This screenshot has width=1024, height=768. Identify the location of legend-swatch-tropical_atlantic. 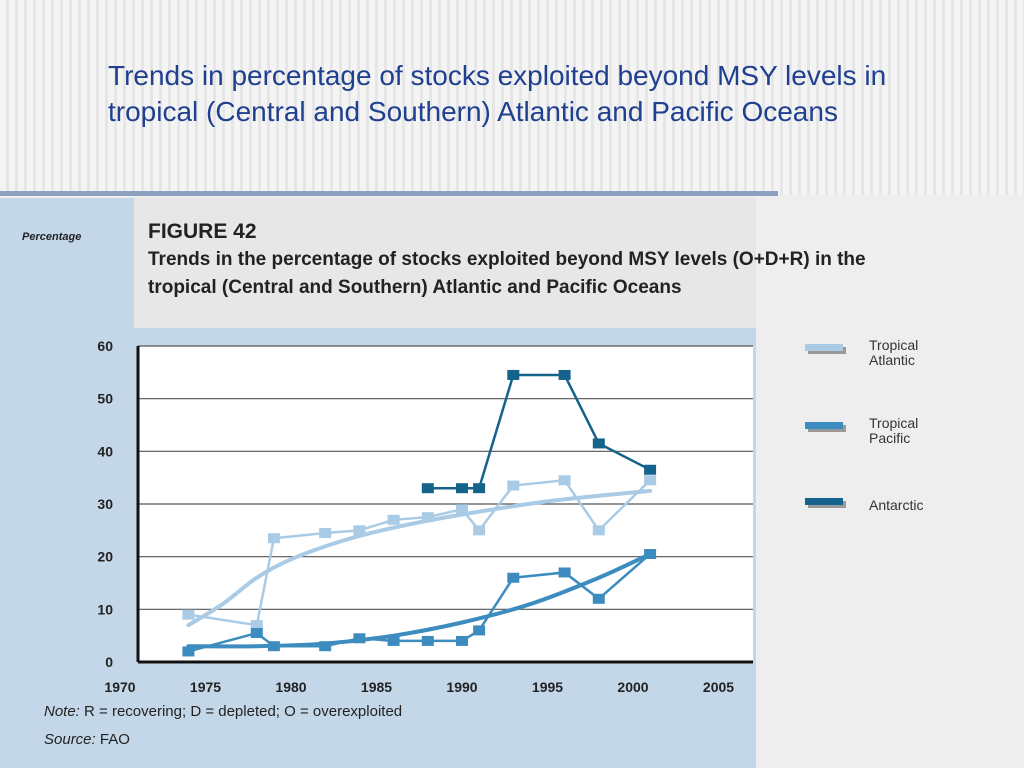
(824, 347).